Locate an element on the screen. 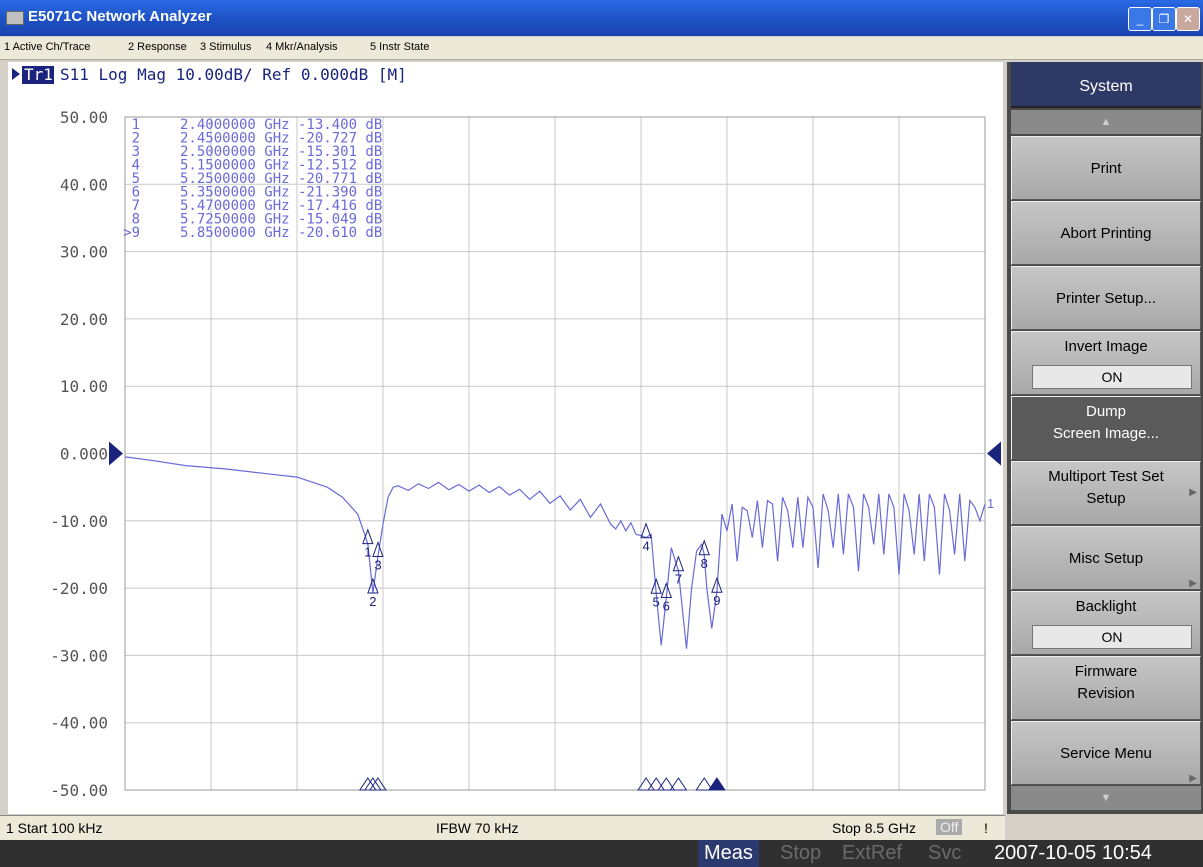  firmware-label-line2: Revision is located at coordinates (1106, 693).